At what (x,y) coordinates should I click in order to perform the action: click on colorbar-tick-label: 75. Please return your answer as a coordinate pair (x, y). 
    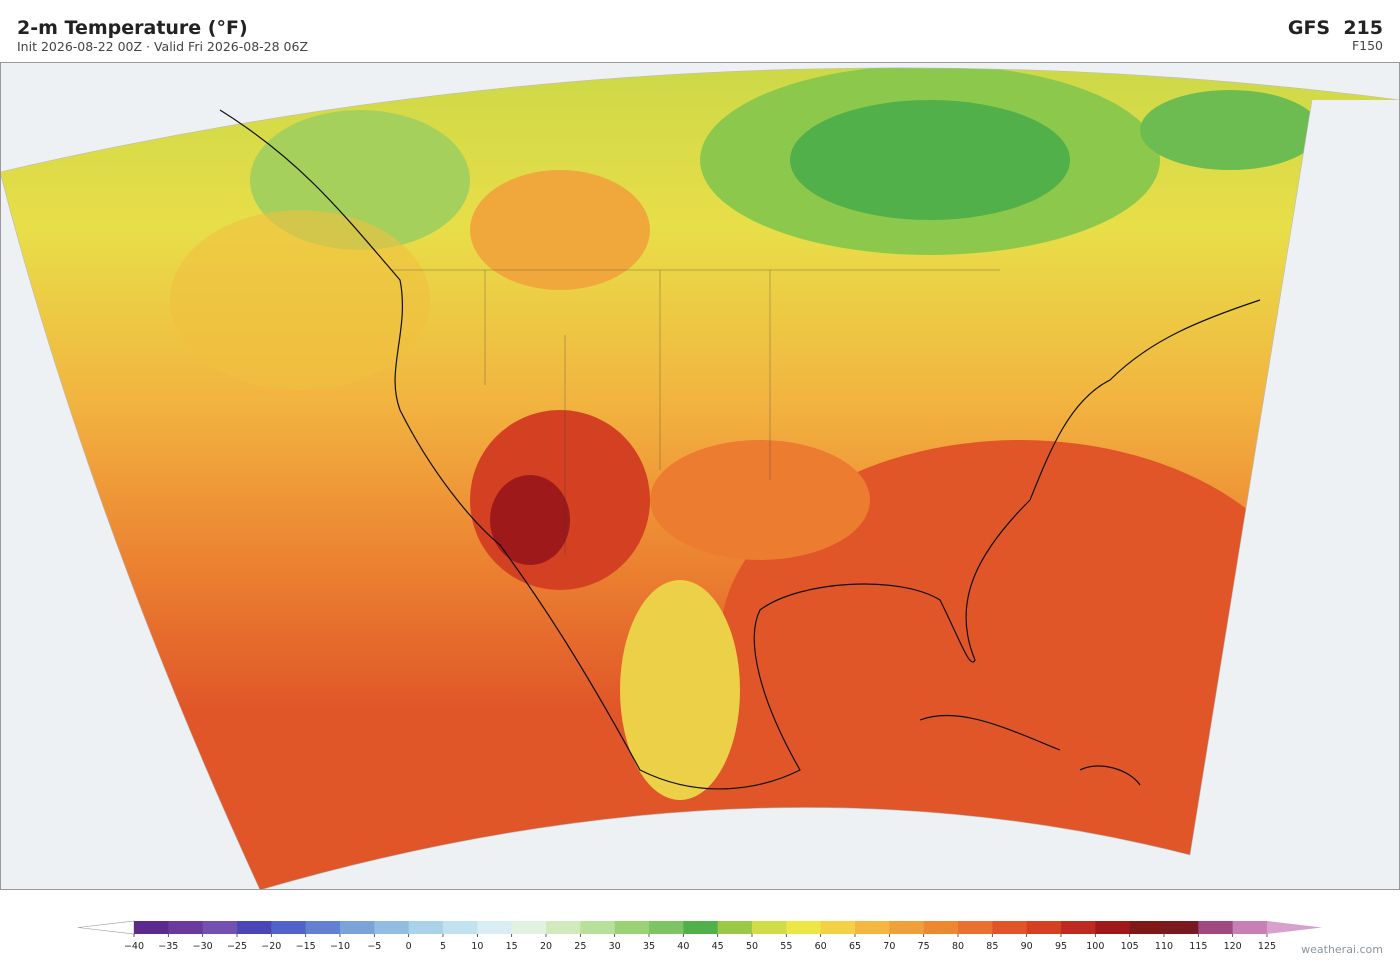
    Looking at the image, I should click on (924, 946).